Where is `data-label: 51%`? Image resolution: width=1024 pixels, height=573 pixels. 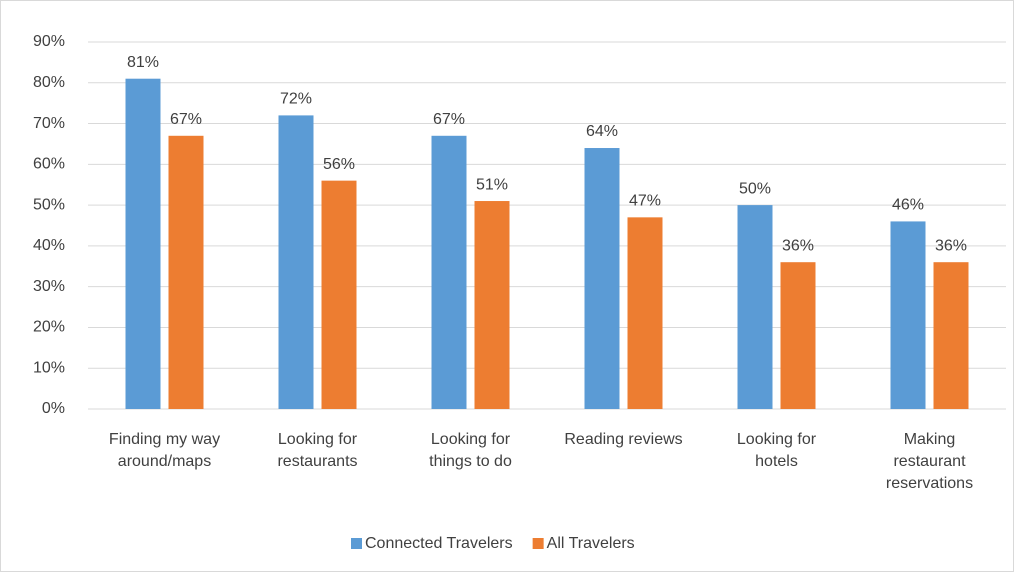 data-label: 51% is located at coordinates (492, 184).